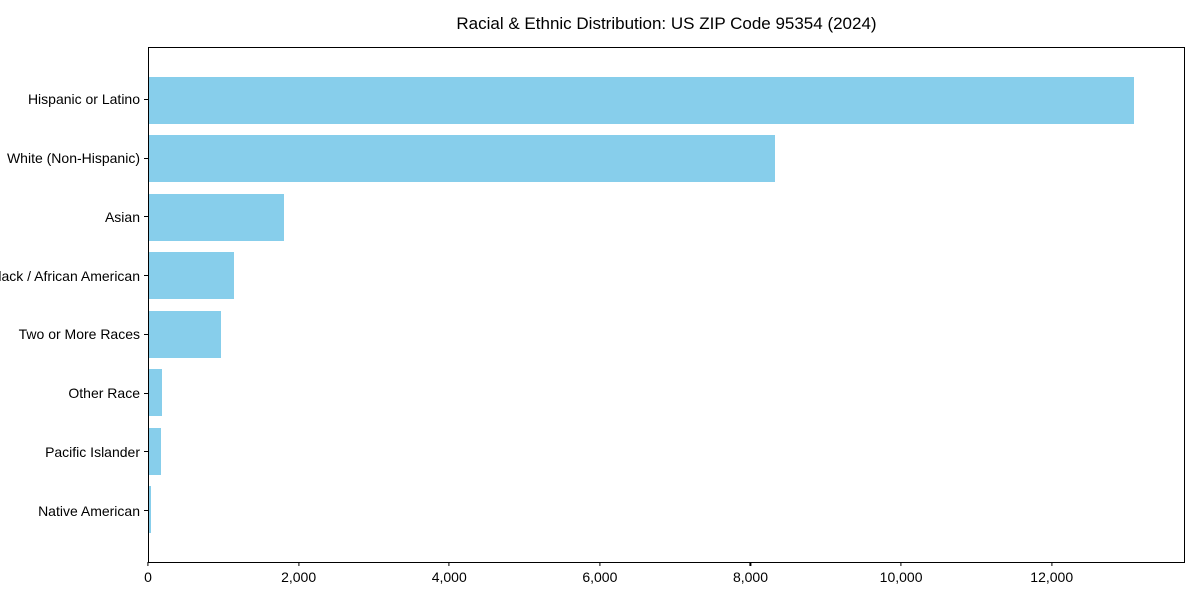 Image resolution: width=1200 pixels, height=600 pixels. What do you see at coordinates (92, 451) in the screenshot?
I see `y-label-pacific-islander: Pacific Islander` at bounding box center [92, 451].